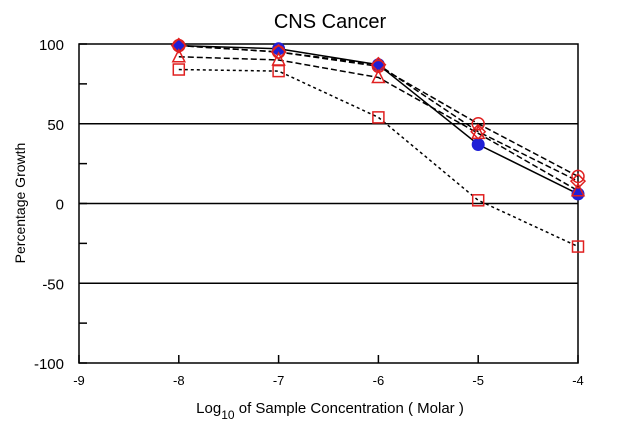  Describe the element at coordinates (478, 380) in the screenshot. I see `x-tick-label: -5` at that location.